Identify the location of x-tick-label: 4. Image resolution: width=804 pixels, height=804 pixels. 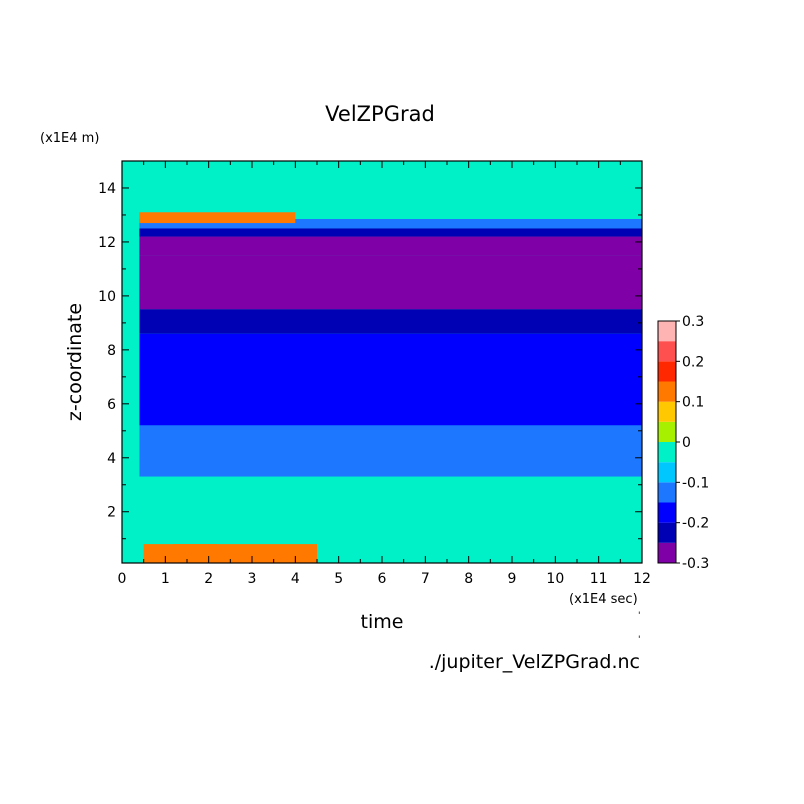
(295, 579).